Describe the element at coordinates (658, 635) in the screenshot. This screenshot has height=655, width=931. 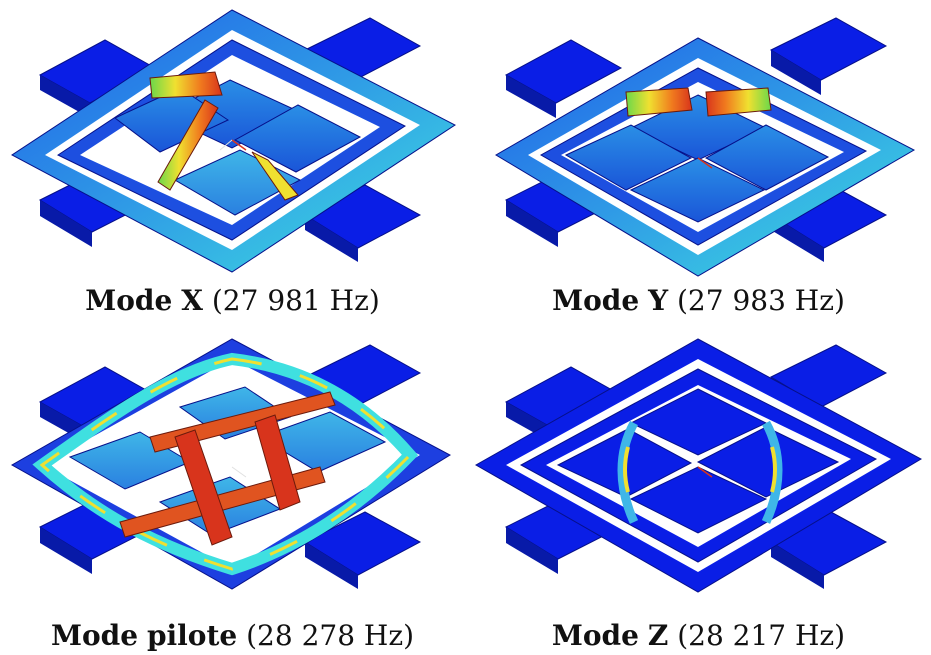
I see `caption-mode-name: Z` at that location.